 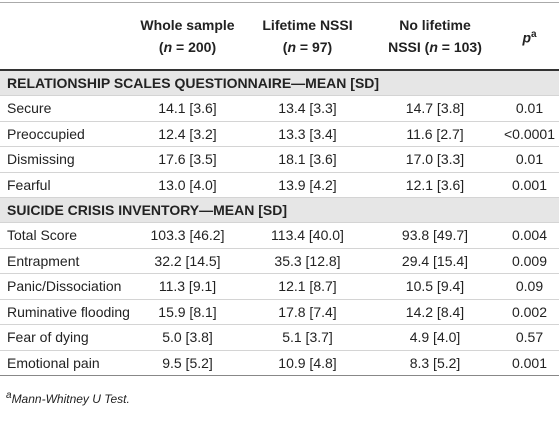 What do you see at coordinates (435, 261) in the screenshot?
I see `cell: 29.4 [15.4]` at bounding box center [435, 261].